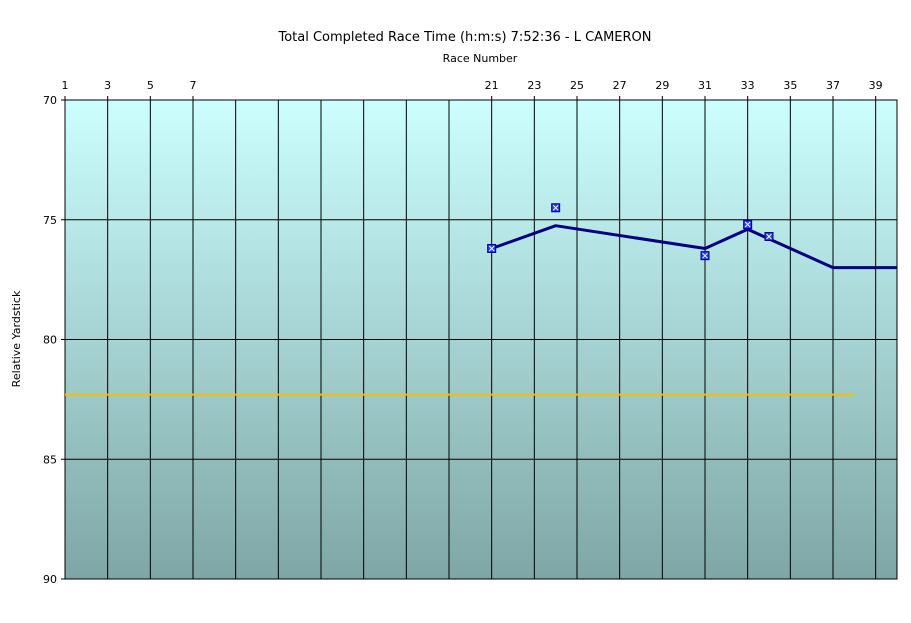 The image size is (911, 623). What do you see at coordinates (705, 85) in the screenshot?
I see `x-tick-label: 31` at bounding box center [705, 85].